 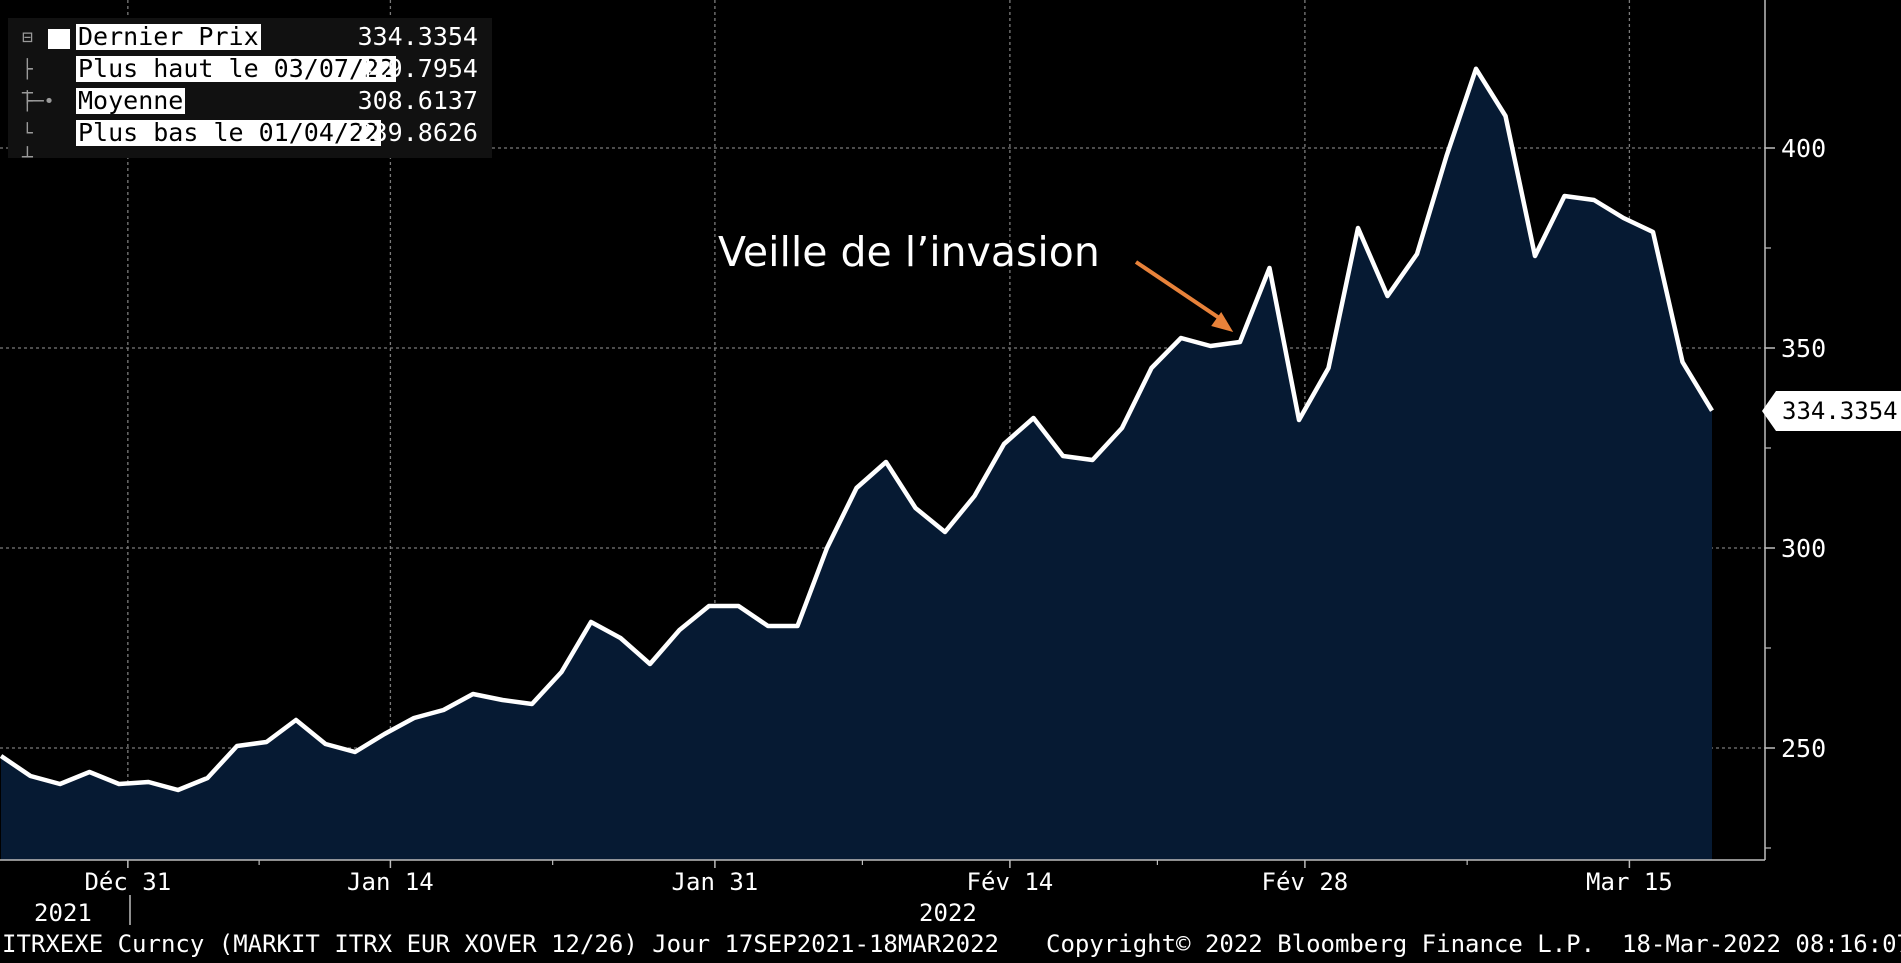 What do you see at coordinates (1222, 322) in the screenshot?
I see `annotation-arrowhead` at bounding box center [1222, 322].